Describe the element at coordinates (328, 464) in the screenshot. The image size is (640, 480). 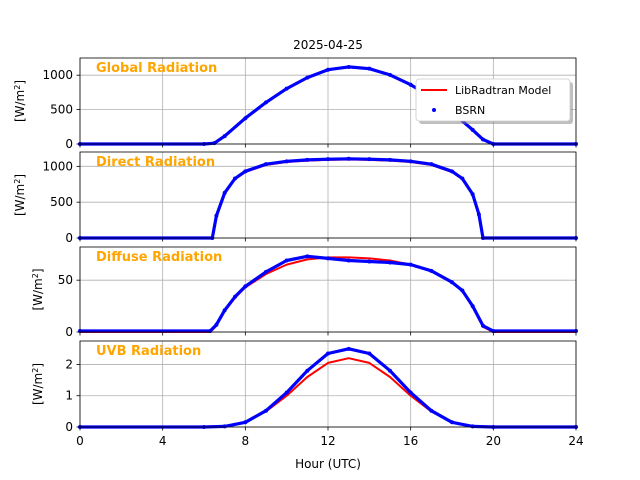
I see `x-axis-label: Hour (UTC)` at that location.